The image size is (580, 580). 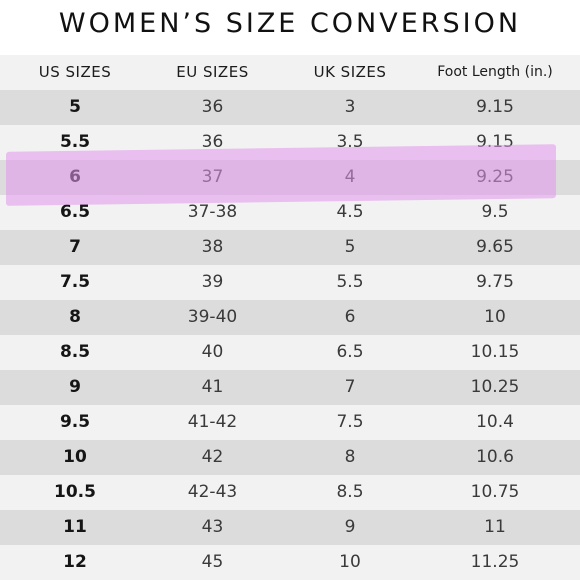 I want to click on foot-length-cell: 10.4, so click(x=495, y=422).